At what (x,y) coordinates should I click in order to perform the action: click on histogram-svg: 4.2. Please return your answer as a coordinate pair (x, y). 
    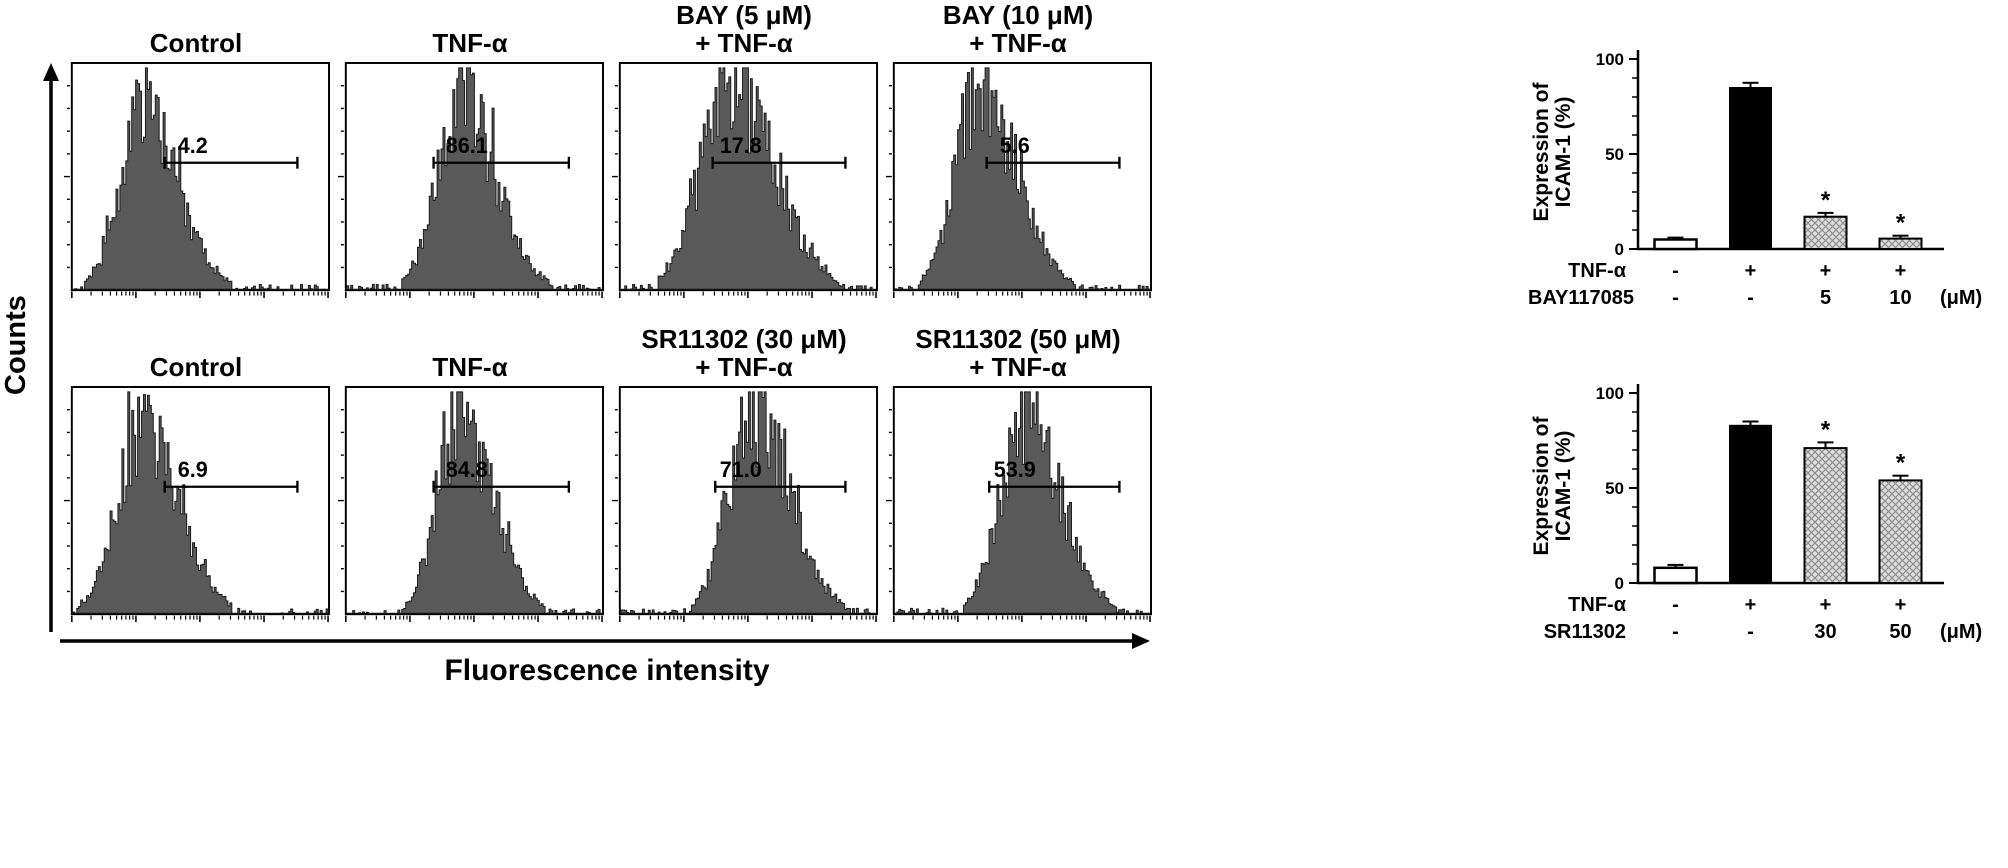
    Looking at the image, I should click on (196, 180).